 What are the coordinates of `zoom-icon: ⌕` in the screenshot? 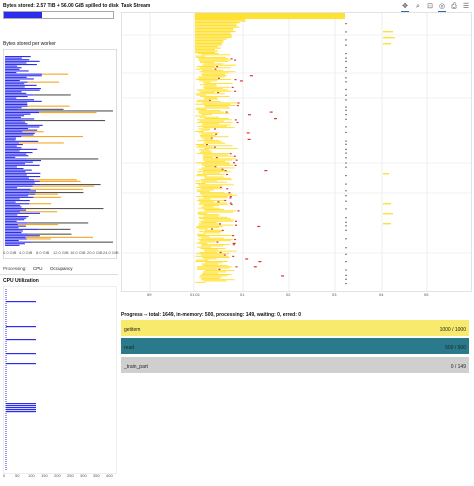 It's located at (418, 6).